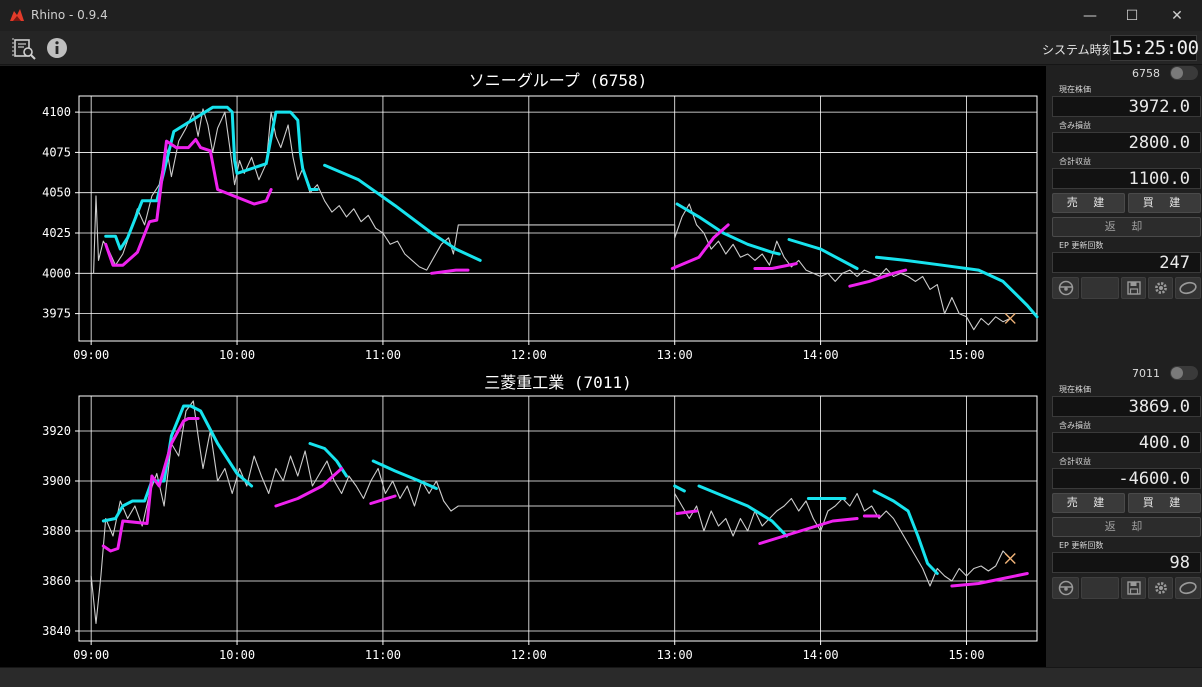  I want to click on y-tick-label: 3880, so click(56, 531).